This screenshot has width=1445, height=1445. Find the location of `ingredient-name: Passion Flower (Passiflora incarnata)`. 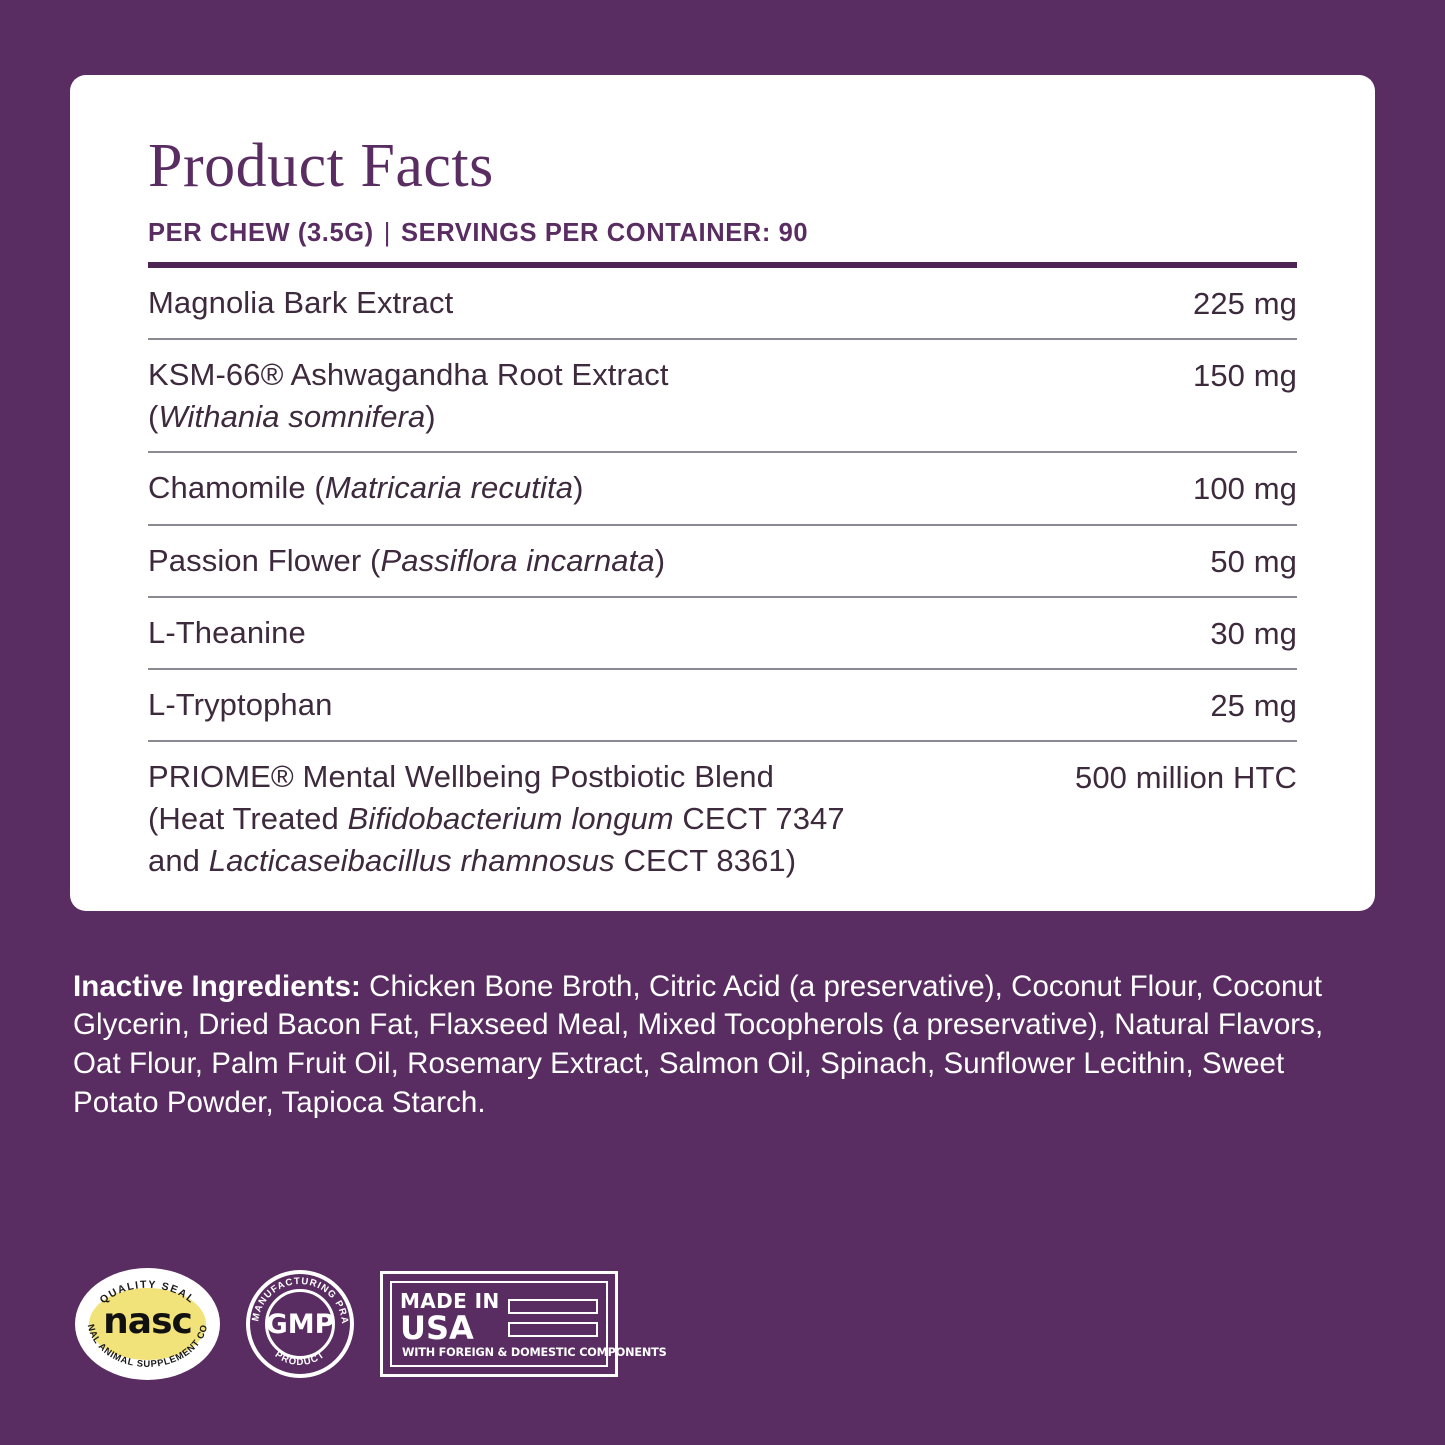

ingredient-name: Passion Flower (Passiflora incarnata) is located at coordinates (407, 560).